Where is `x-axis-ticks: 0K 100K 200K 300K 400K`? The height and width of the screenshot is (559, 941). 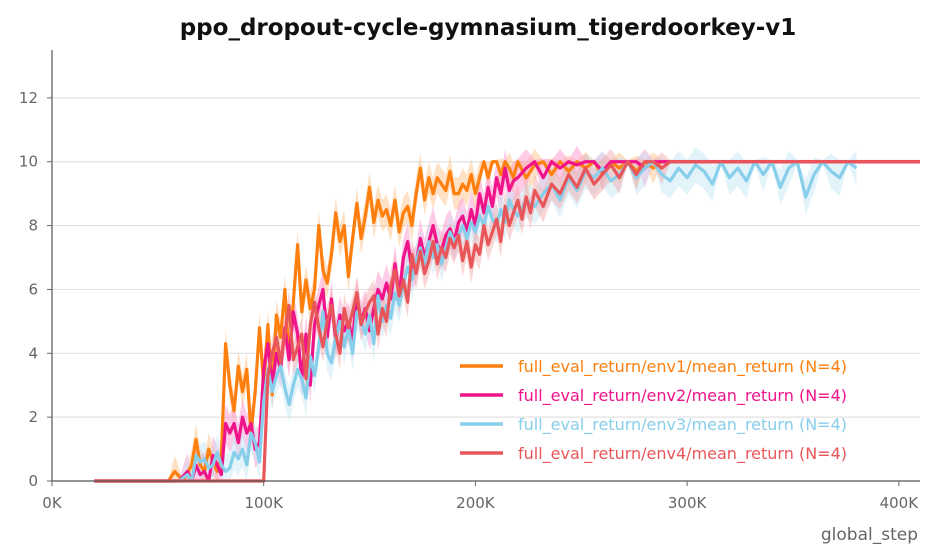
x-axis-ticks: 0K 100K 200K 300K 400K is located at coordinates (480, 496).